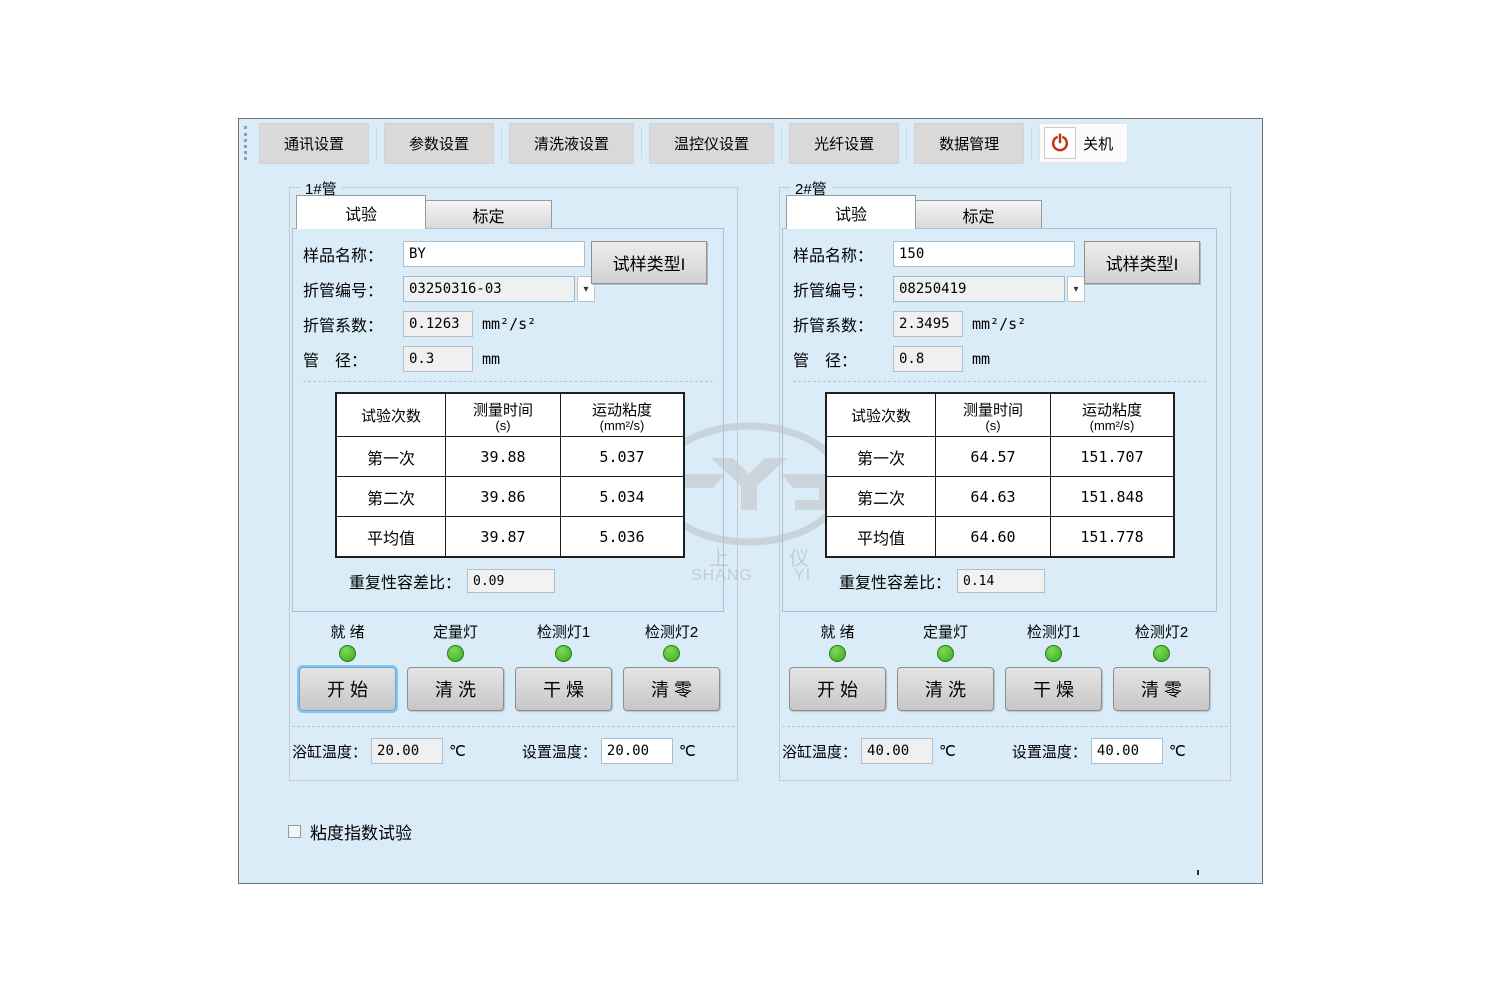 This screenshot has height=1000, width=1500. I want to click on bath-temp-value: 40.00, so click(897, 751).